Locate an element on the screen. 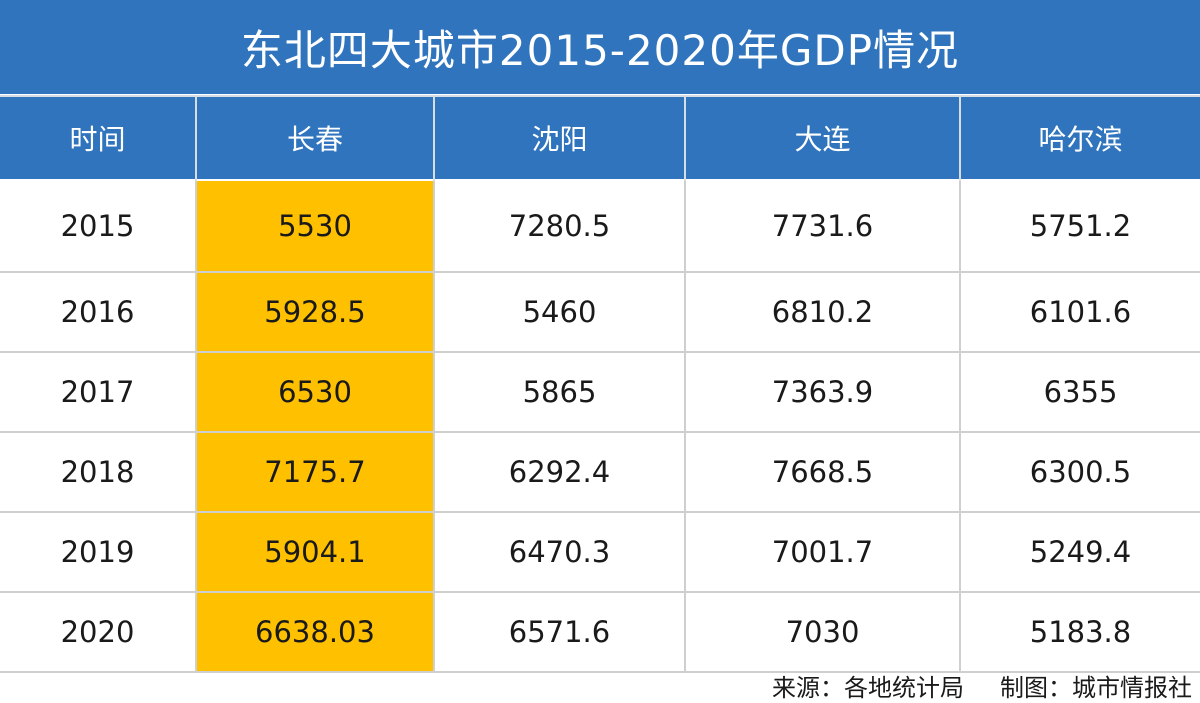 The width and height of the screenshot is (1200, 703). chart-title: 东北四大城市2015-2020年GDP情况 is located at coordinates (600, 50).